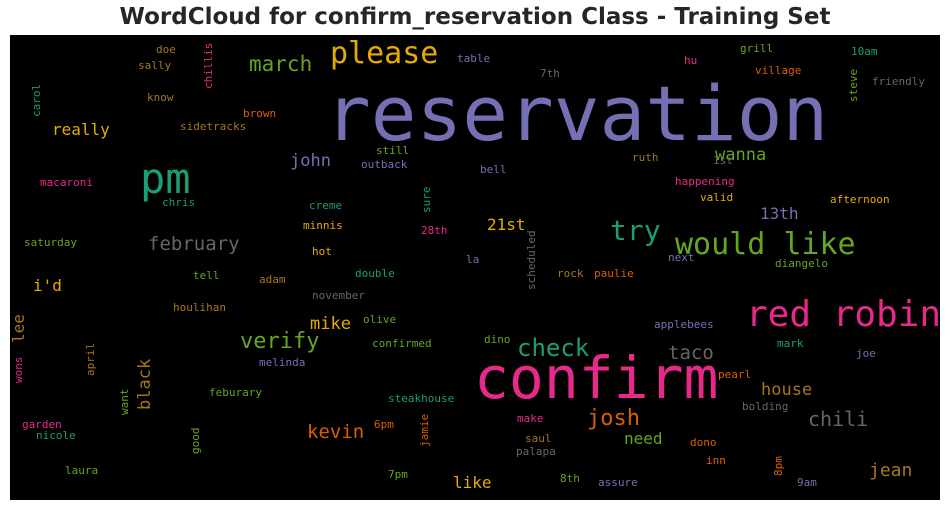  What do you see at coordinates (310, 161) in the screenshot?
I see `word-john: john` at bounding box center [310, 161].